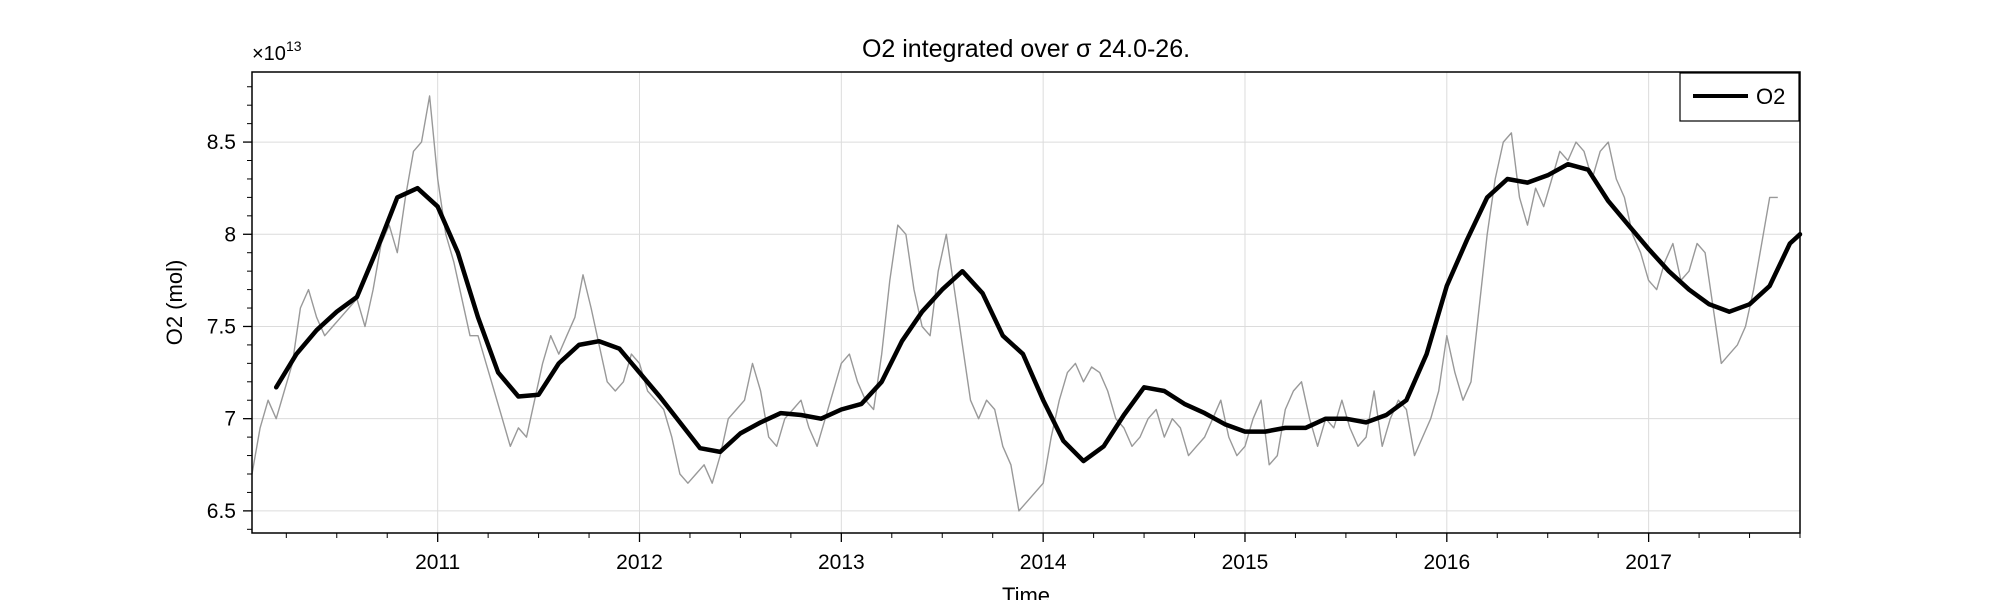 The height and width of the screenshot is (600, 2000). I want to click on x-tick-labels: 2011 2012 2013 2014 2015 2016 2017, so click(1043, 562).